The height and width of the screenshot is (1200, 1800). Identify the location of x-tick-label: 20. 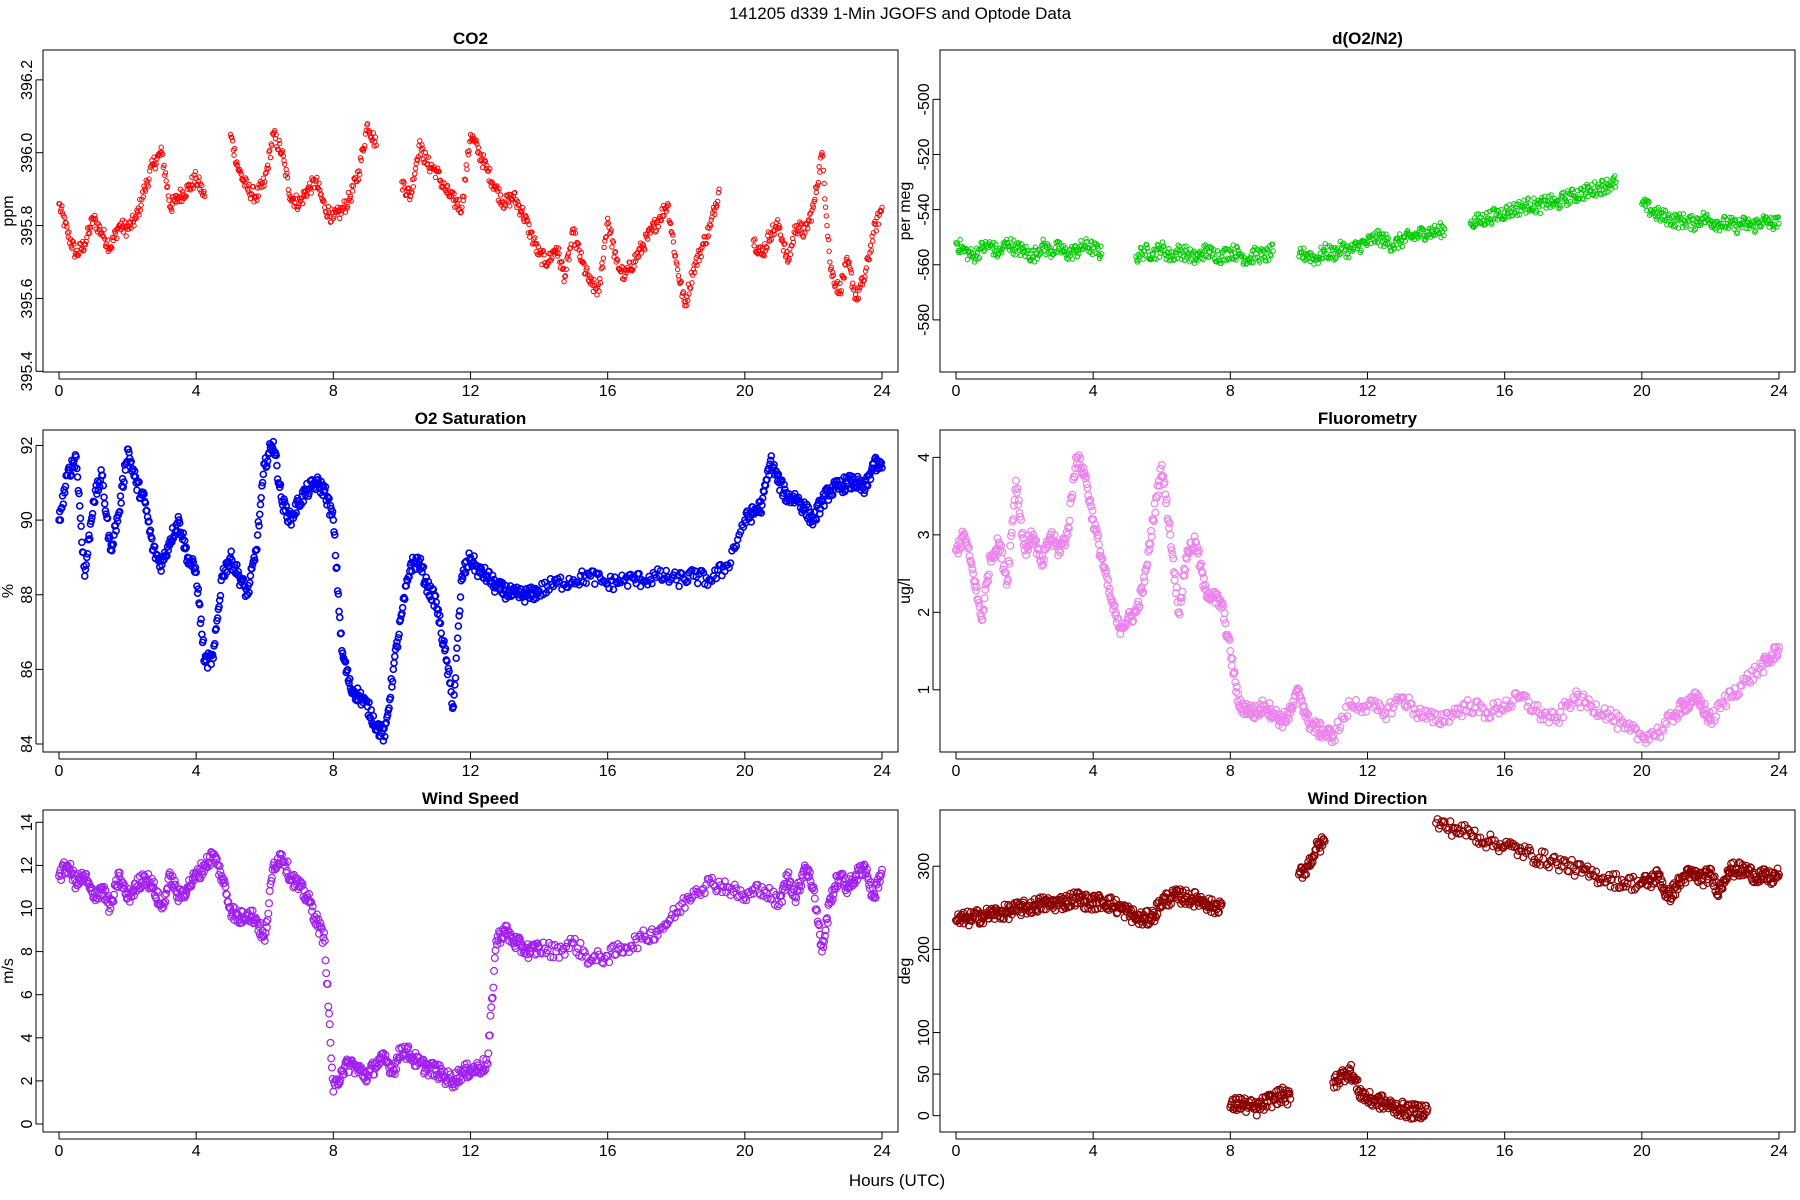
(745, 771).